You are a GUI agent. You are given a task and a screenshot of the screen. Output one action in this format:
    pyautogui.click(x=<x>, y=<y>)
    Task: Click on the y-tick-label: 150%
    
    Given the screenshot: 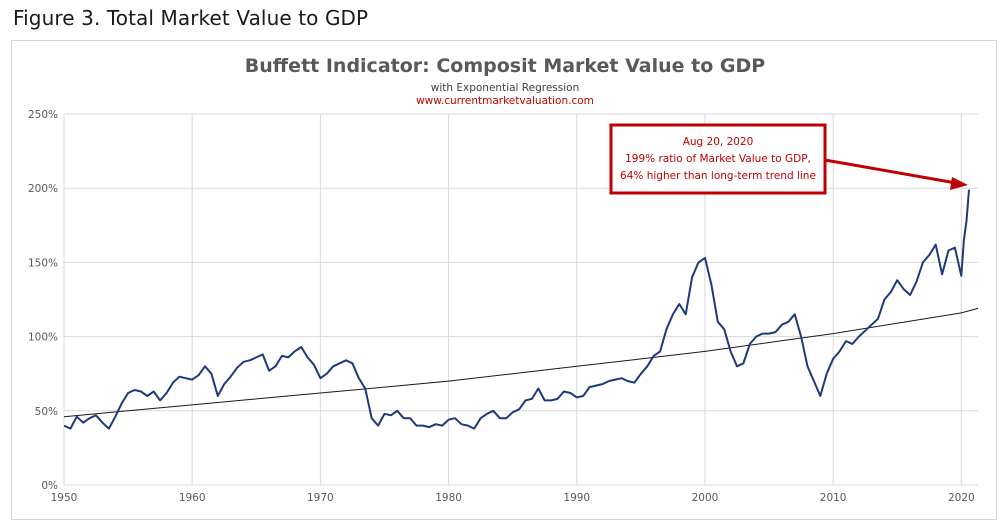 What is the action you would take?
    pyautogui.click(x=43, y=263)
    